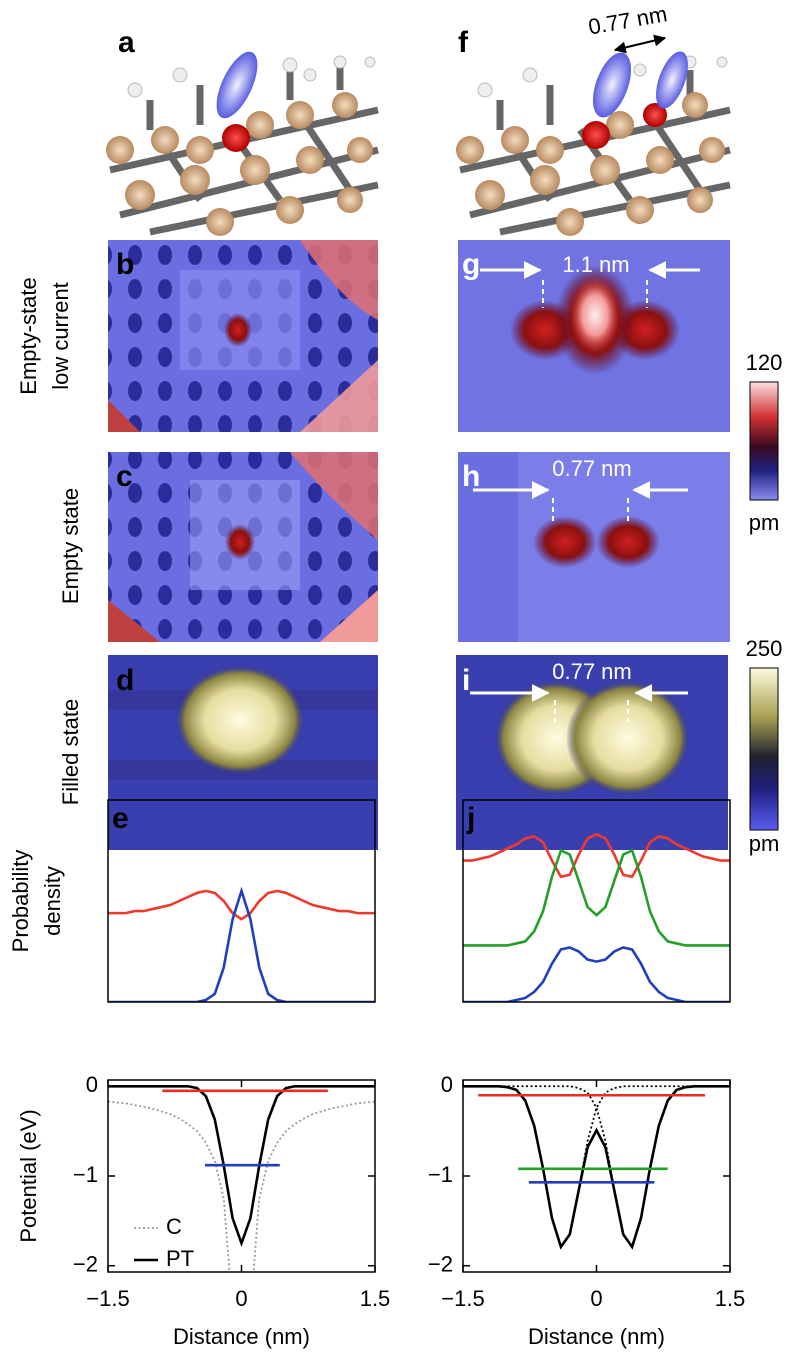 This screenshot has width=788, height=1366. What do you see at coordinates (70, 752) in the screenshot?
I see `row-label: Filled state` at bounding box center [70, 752].